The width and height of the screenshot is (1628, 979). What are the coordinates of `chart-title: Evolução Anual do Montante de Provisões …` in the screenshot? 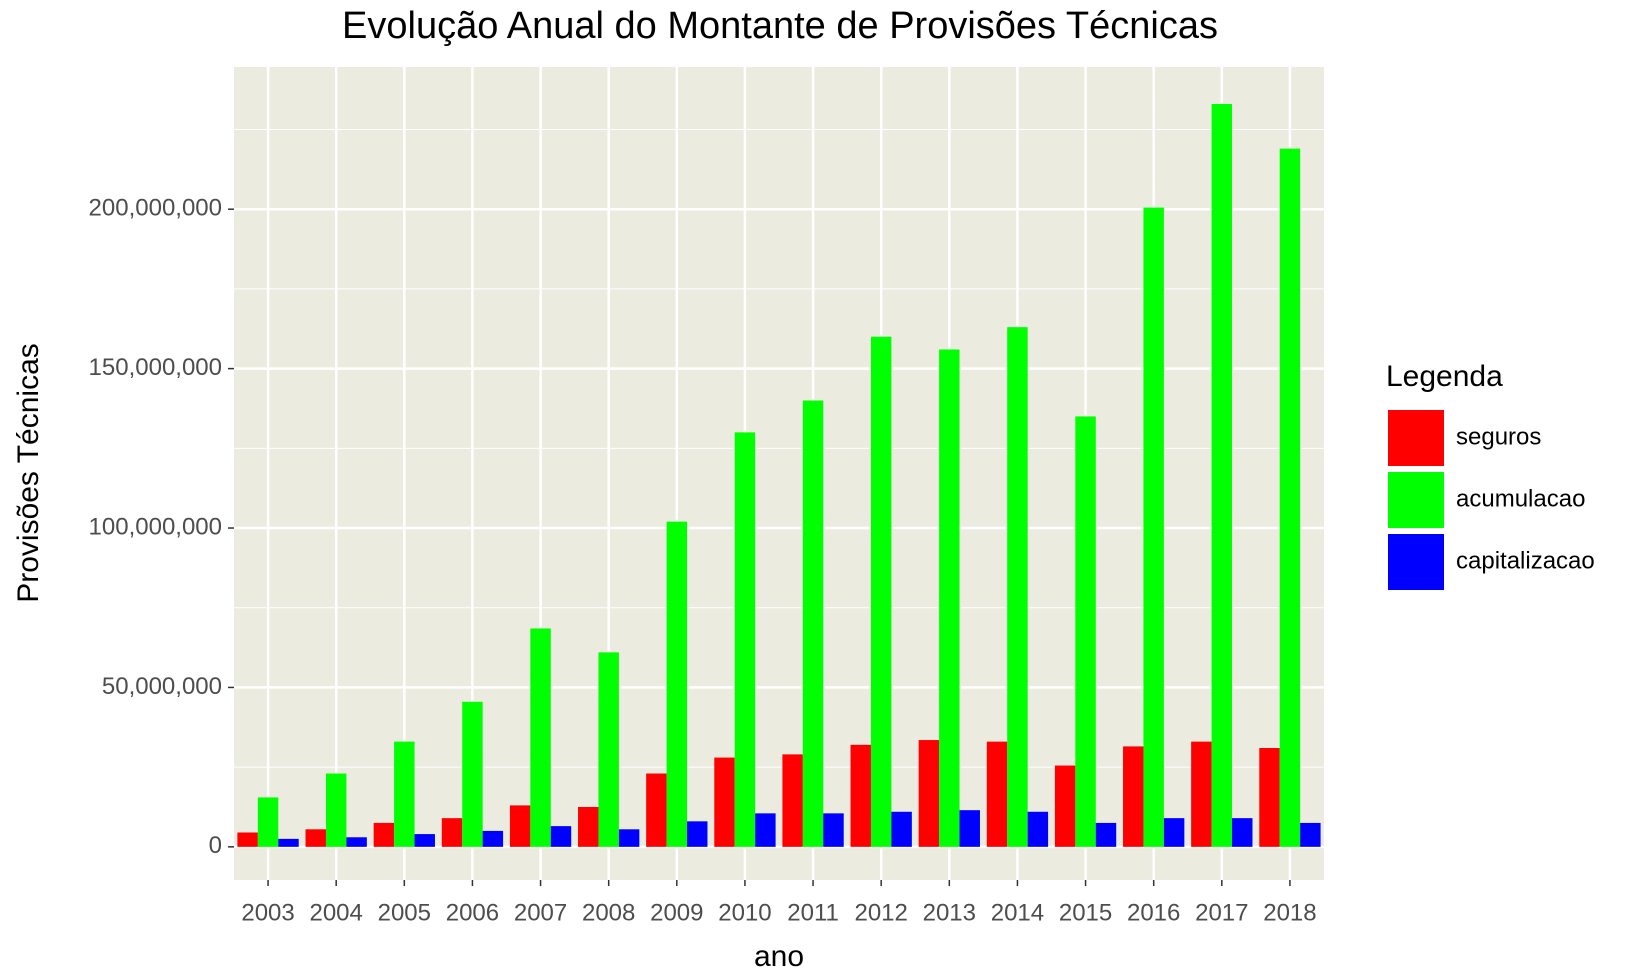 It's located at (780, 26).